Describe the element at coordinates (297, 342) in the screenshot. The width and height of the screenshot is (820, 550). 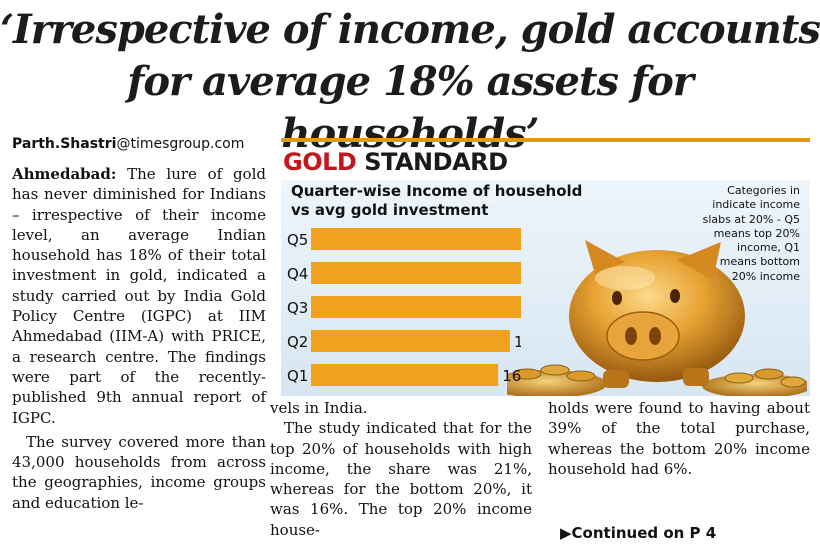
I see `category-label-q2: Q2` at that location.